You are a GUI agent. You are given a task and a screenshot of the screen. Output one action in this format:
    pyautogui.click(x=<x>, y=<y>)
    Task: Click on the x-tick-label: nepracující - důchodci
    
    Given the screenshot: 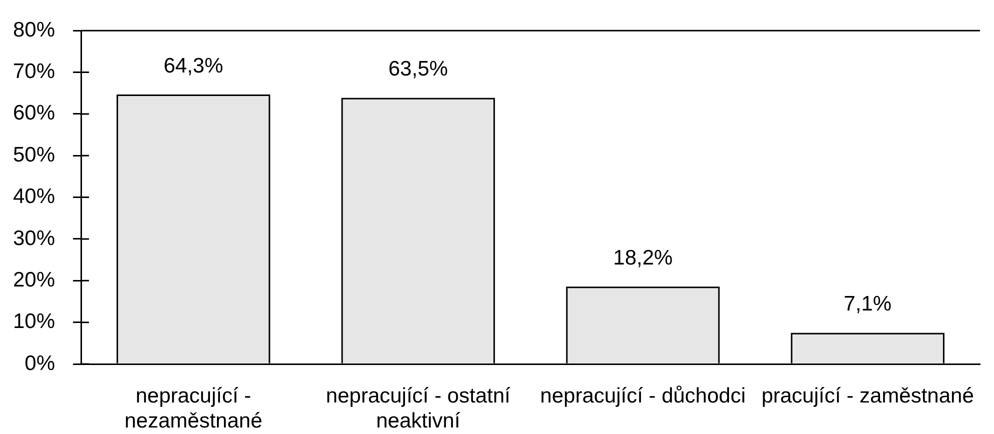 What is the action you would take?
    pyautogui.click(x=643, y=396)
    